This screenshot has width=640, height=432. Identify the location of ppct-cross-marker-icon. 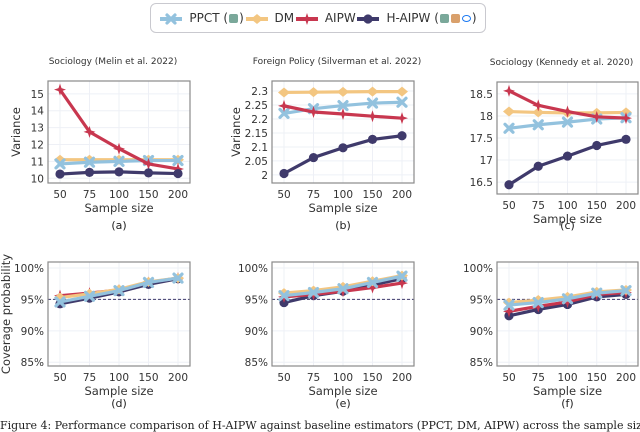
(171, 18).